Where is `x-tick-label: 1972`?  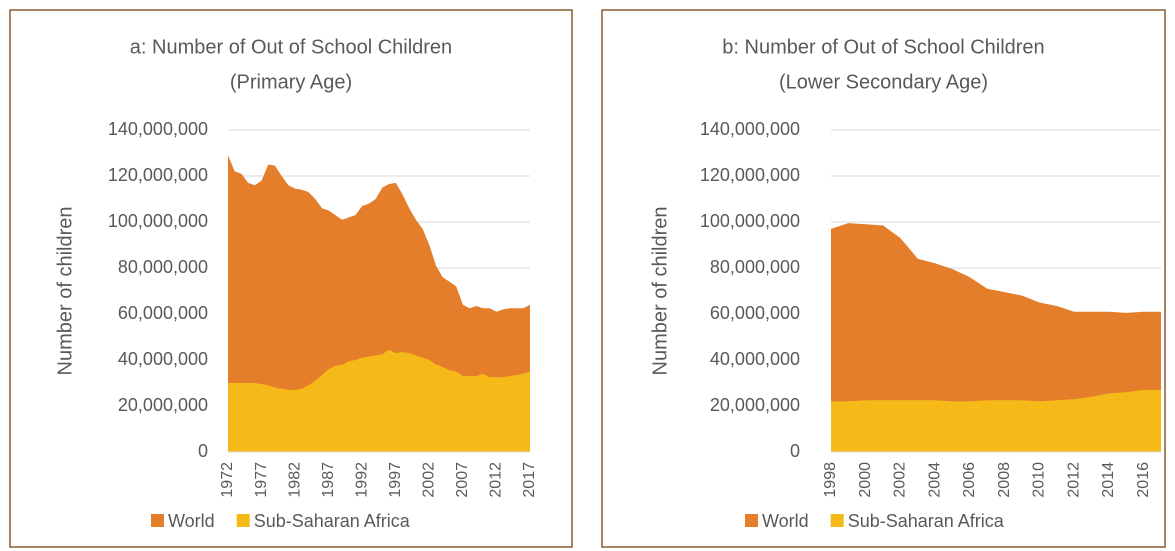 x-tick-label: 1972 is located at coordinates (227, 480).